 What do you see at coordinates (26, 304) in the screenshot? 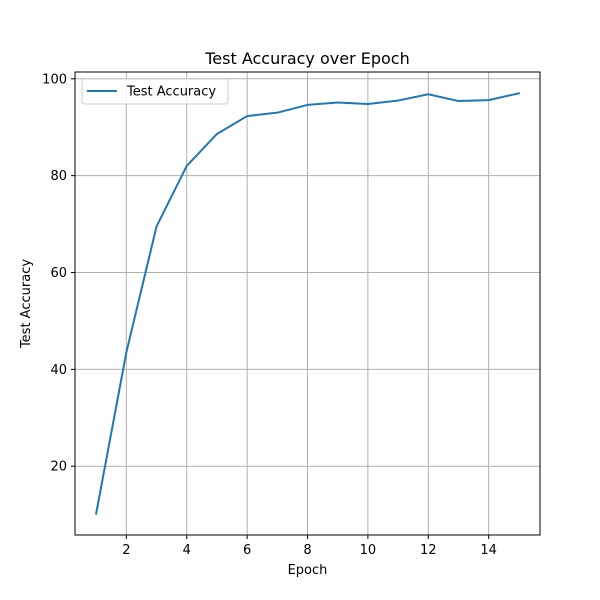
I see `y-axis-label: Test Accuracy` at bounding box center [26, 304].